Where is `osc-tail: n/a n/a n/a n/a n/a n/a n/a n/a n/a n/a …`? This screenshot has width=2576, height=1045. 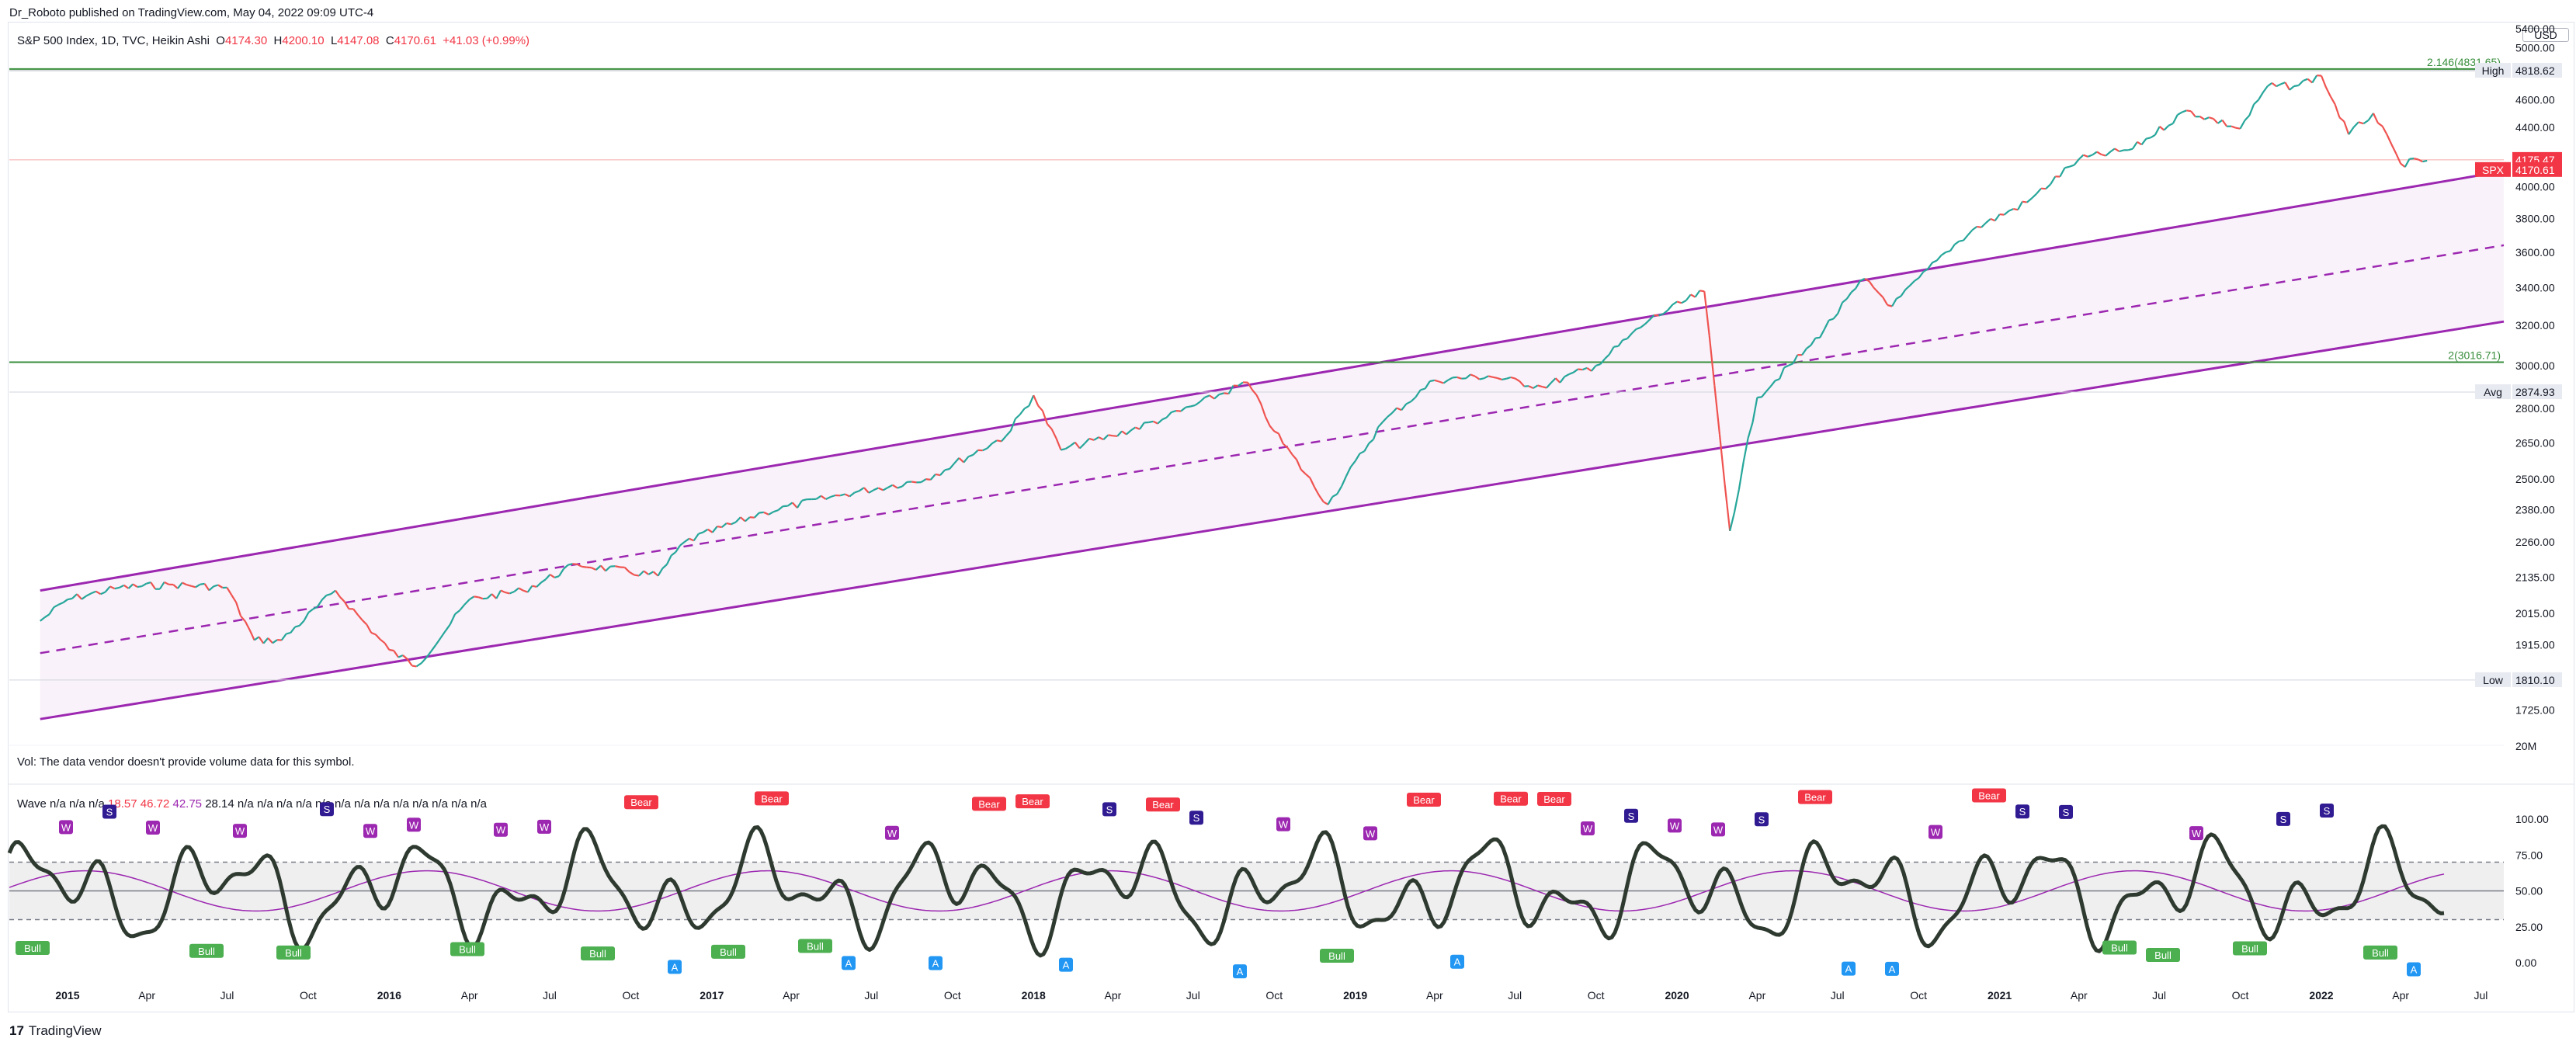 osc-tail: n/a n/a n/a n/a n/a n/a n/a n/a n/a n/a … is located at coordinates (362, 804).